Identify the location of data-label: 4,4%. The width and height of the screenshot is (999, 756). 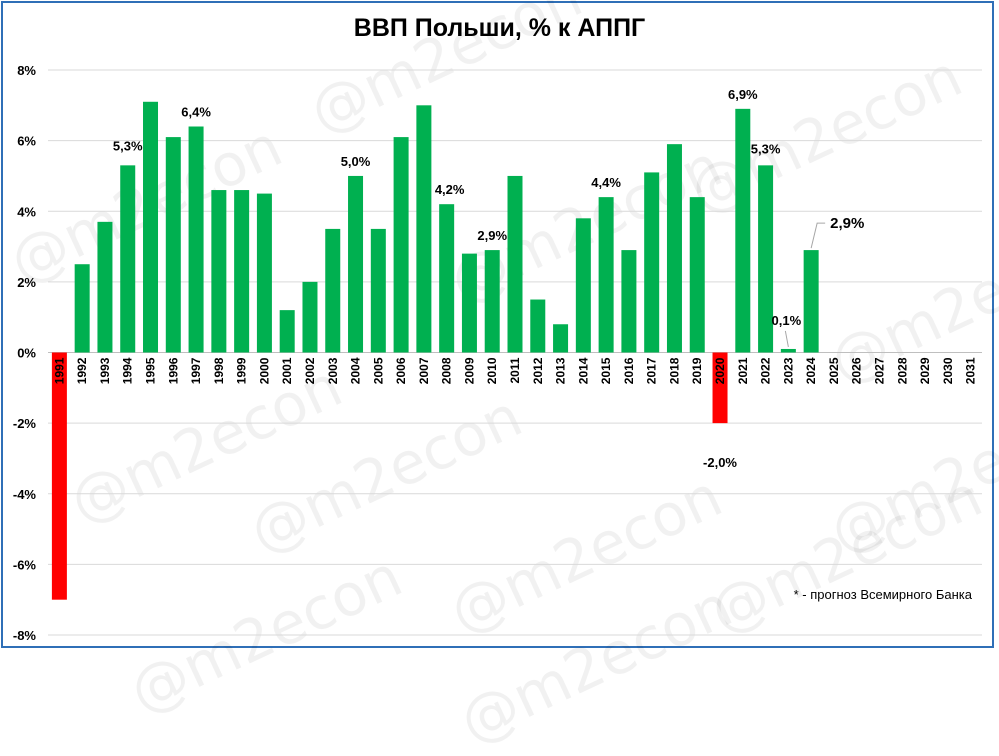
(606, 182).